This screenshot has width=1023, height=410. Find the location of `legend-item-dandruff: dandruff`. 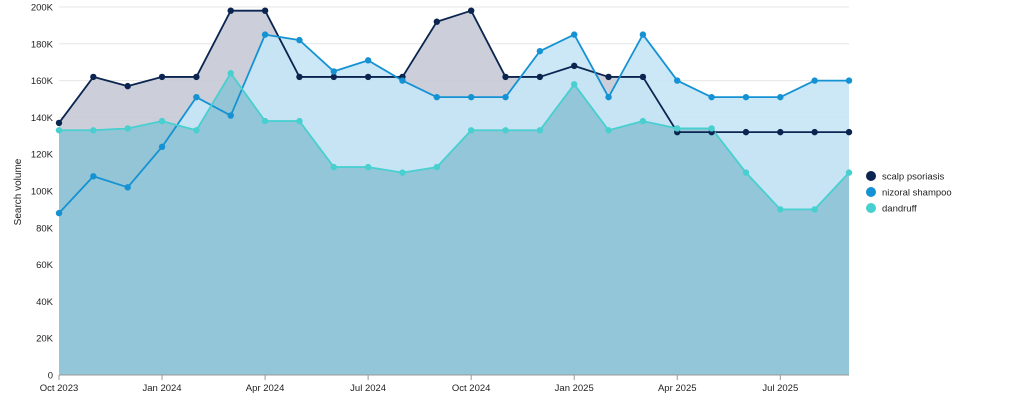

legend-item-dandruff: dandruff is located at coordinates (891, 209).